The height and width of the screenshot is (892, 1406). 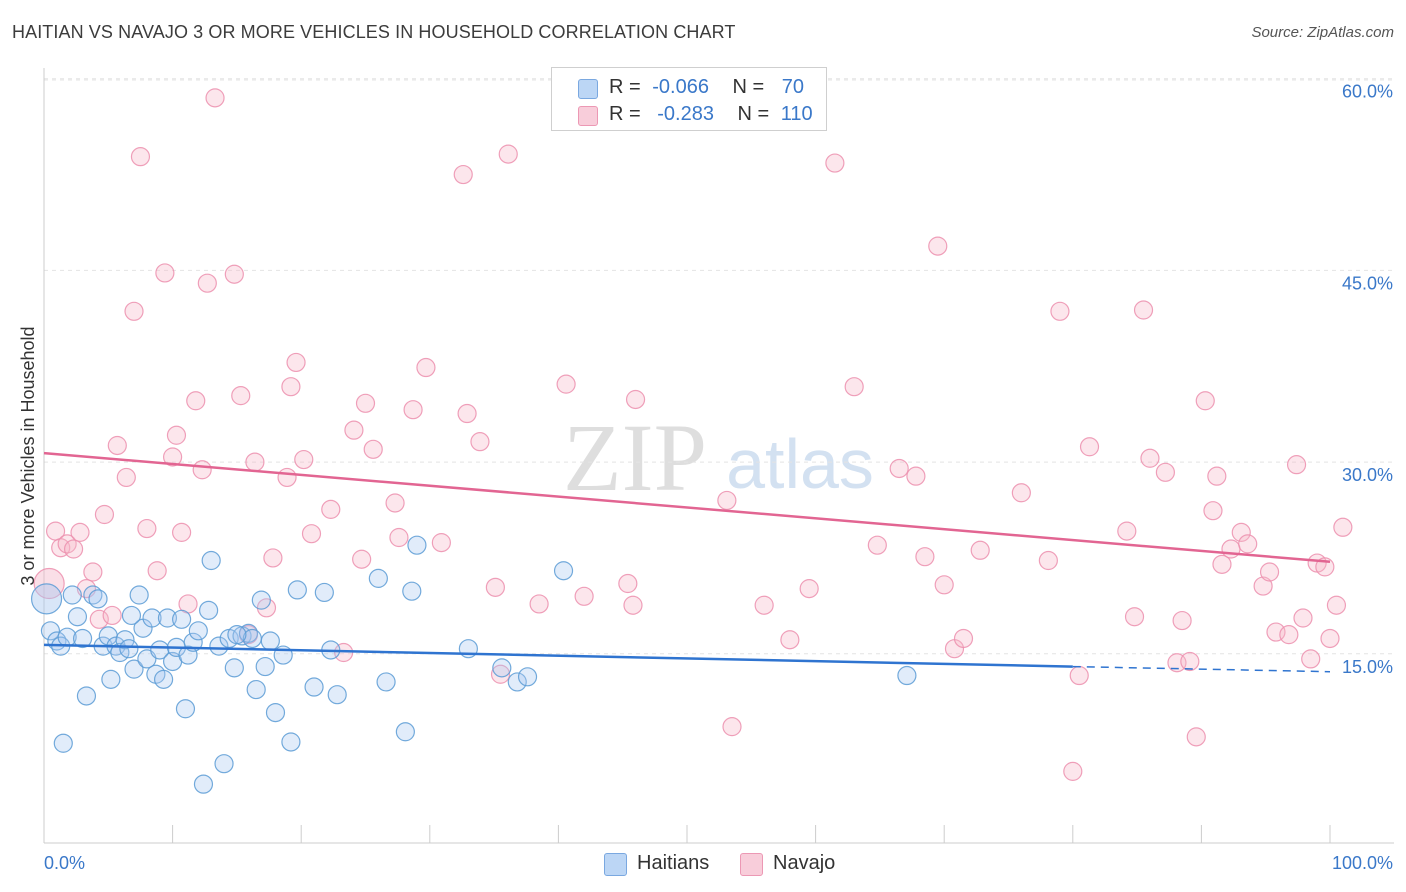 What do you see at coordinates (673, 863) in the screenshot?
I see `legend-label-haitians: Haitians` at bounding box center [673, 863].